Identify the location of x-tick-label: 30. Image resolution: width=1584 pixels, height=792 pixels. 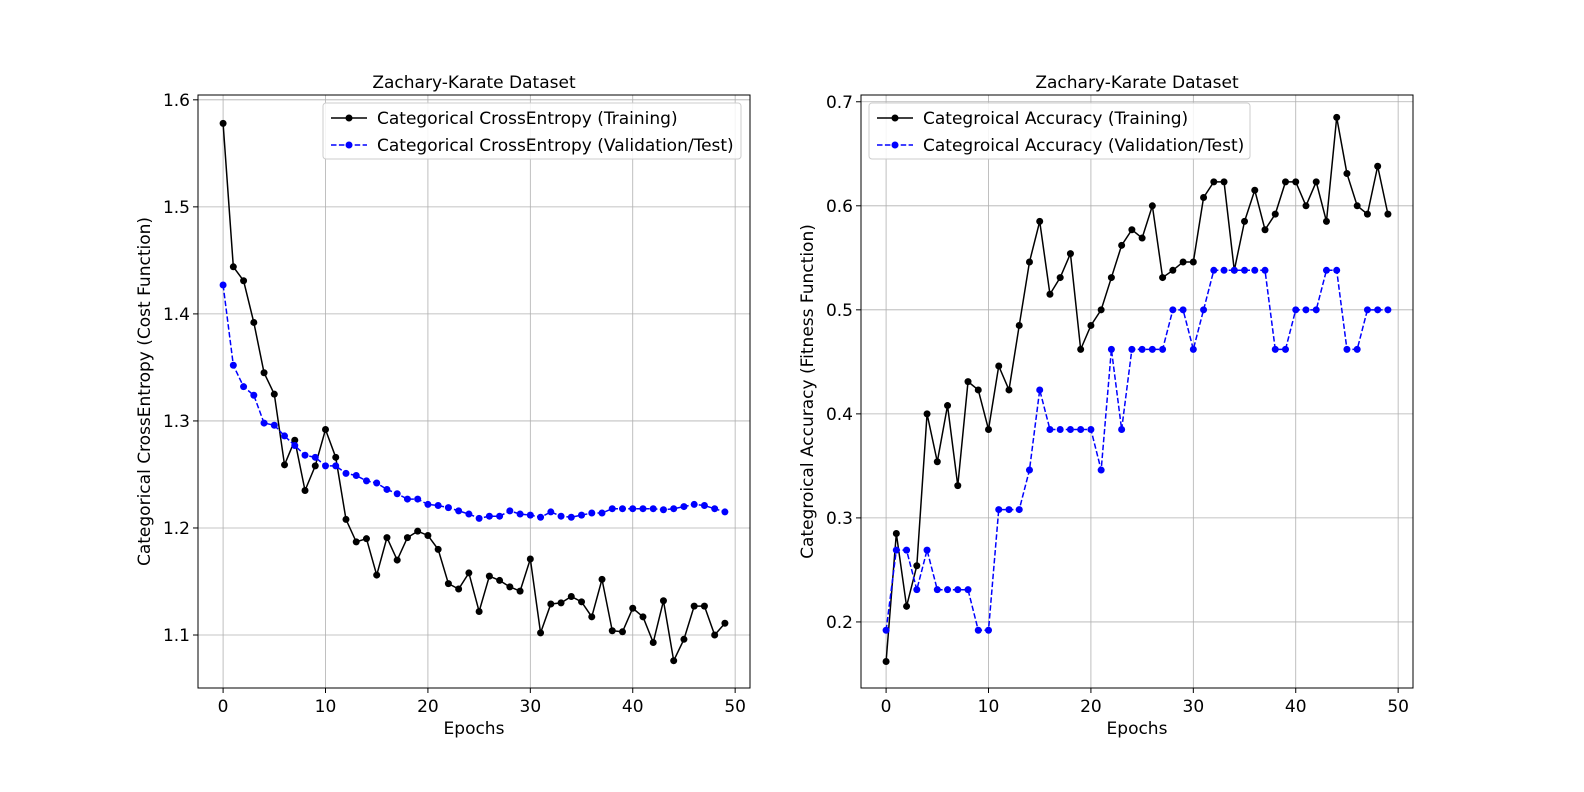
(531, 707).